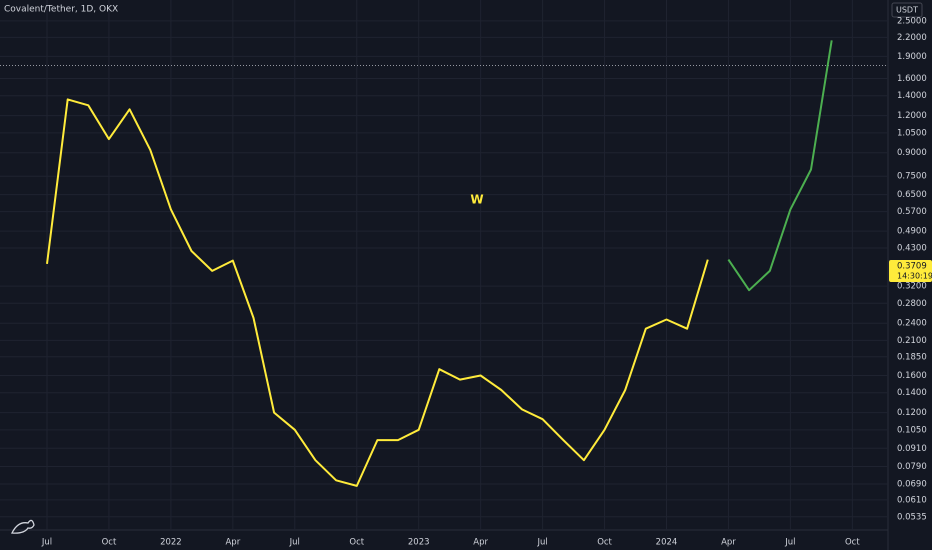 The width and height of the screenshot is (932, 550). Describe the element at coordinates (912, 232) in the screenshot. I see `y-tick-label: 0.4900` at that location.